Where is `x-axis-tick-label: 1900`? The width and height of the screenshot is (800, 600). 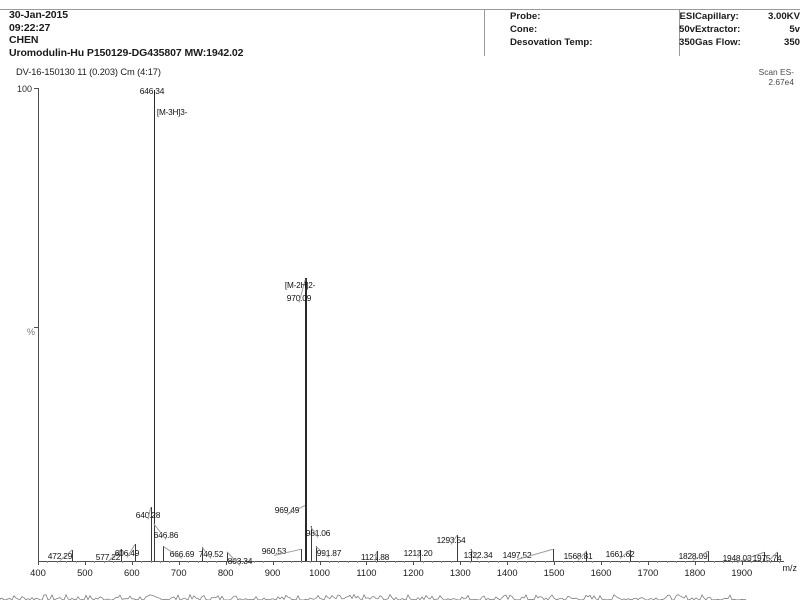 x-axis-tick-label: 1900 is located at coordinates (742, 572).